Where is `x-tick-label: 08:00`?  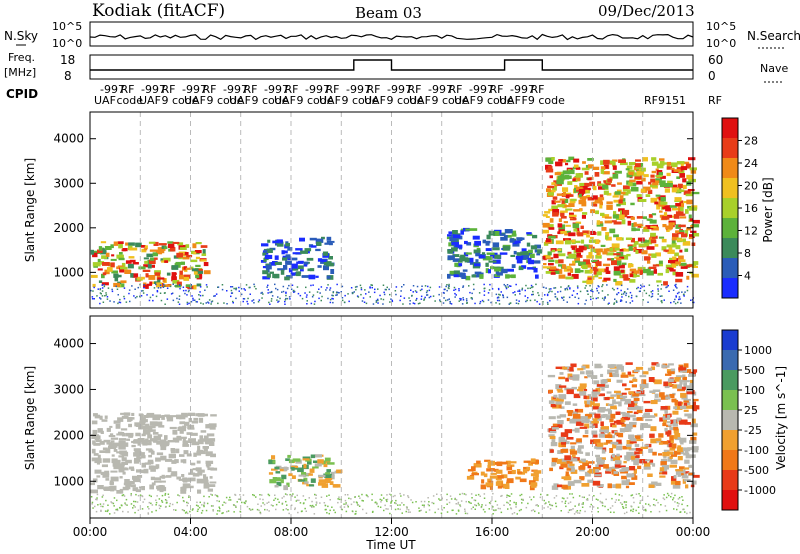
x-tick-label: 08:00 is located at coordinates (291, 532).